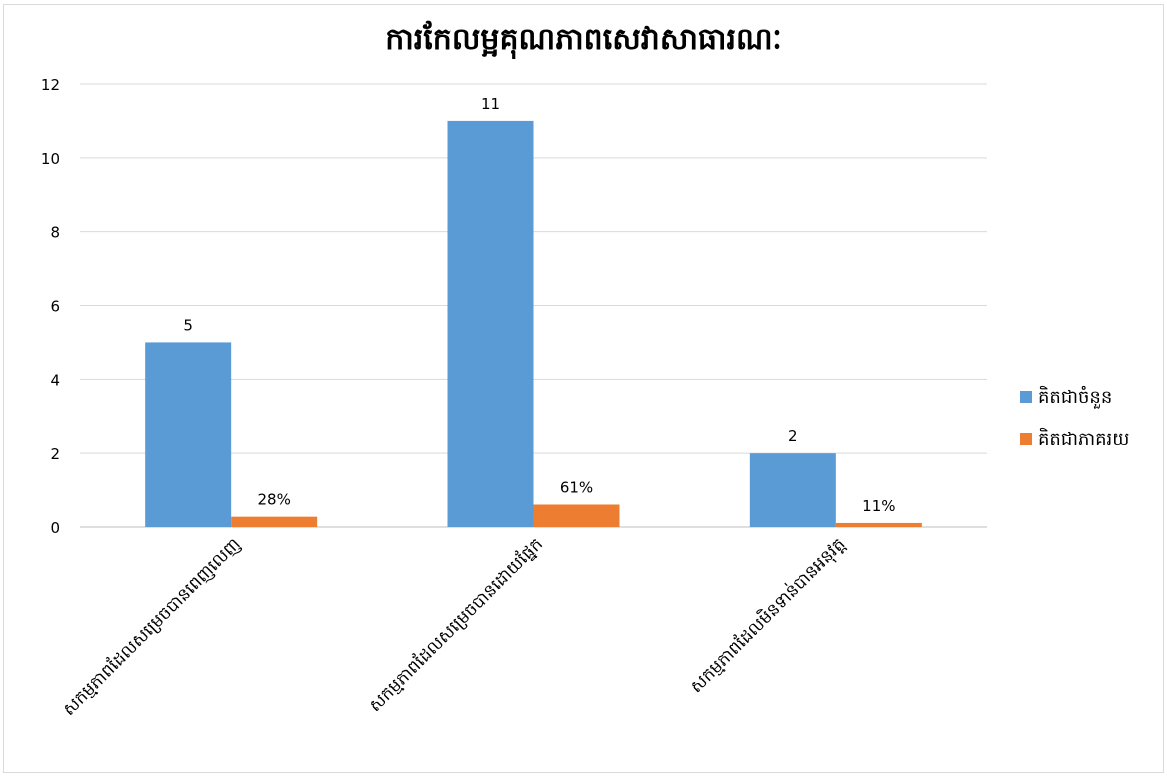 The image size is (1167, 776). I want to click on y-tick-label: 6, so click(55, 307).